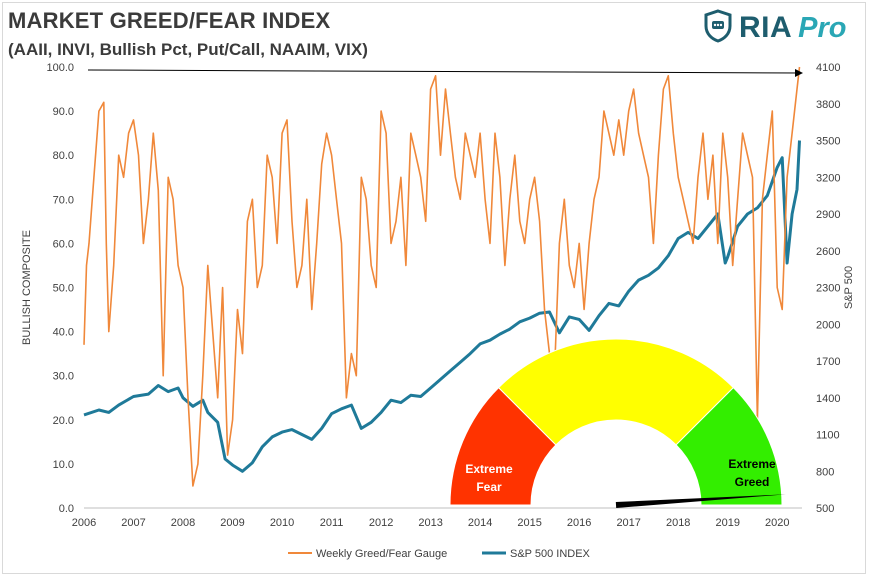  Describe the element at coordinates (282, 523) in the screenshot. I see `x-tick-label: 2010` at that location.